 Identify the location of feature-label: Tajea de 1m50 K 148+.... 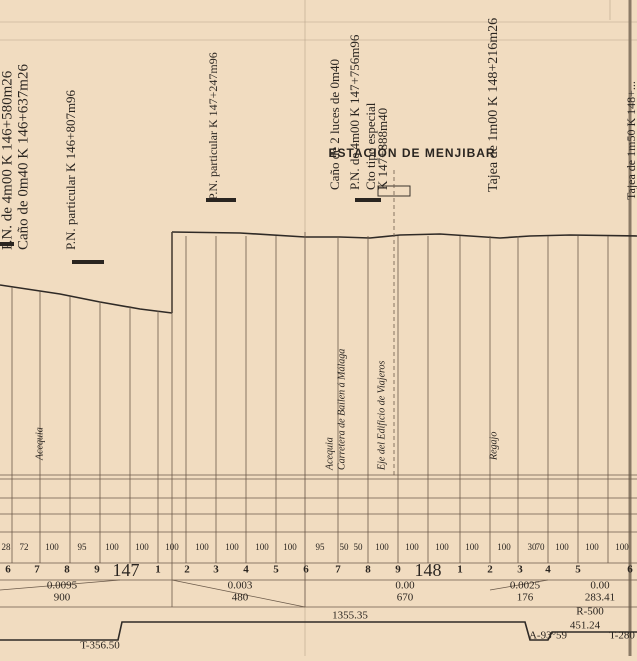
(630, 140).